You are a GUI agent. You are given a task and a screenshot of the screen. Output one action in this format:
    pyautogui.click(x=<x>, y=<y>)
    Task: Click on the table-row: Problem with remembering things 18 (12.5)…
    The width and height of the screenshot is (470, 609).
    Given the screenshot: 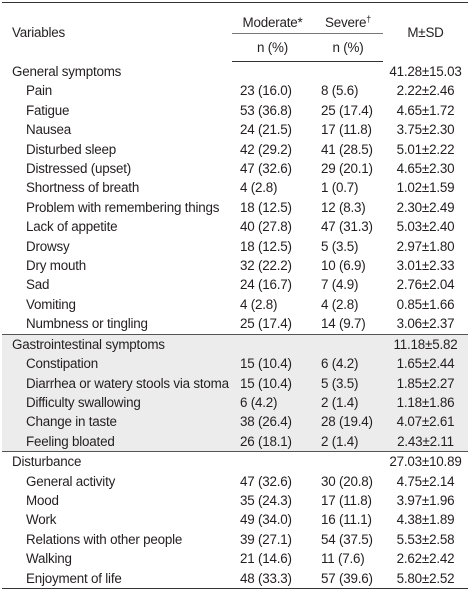 What is the action you would take?
    pyautogui.click(x=235, y=207)
    